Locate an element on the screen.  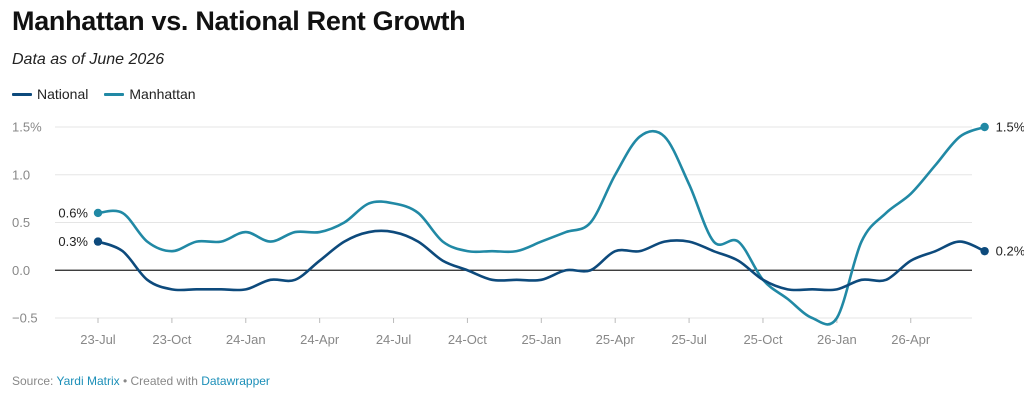
chart-title: Manhattan vs. National Rent Growth is located at coordinates (239, 21).